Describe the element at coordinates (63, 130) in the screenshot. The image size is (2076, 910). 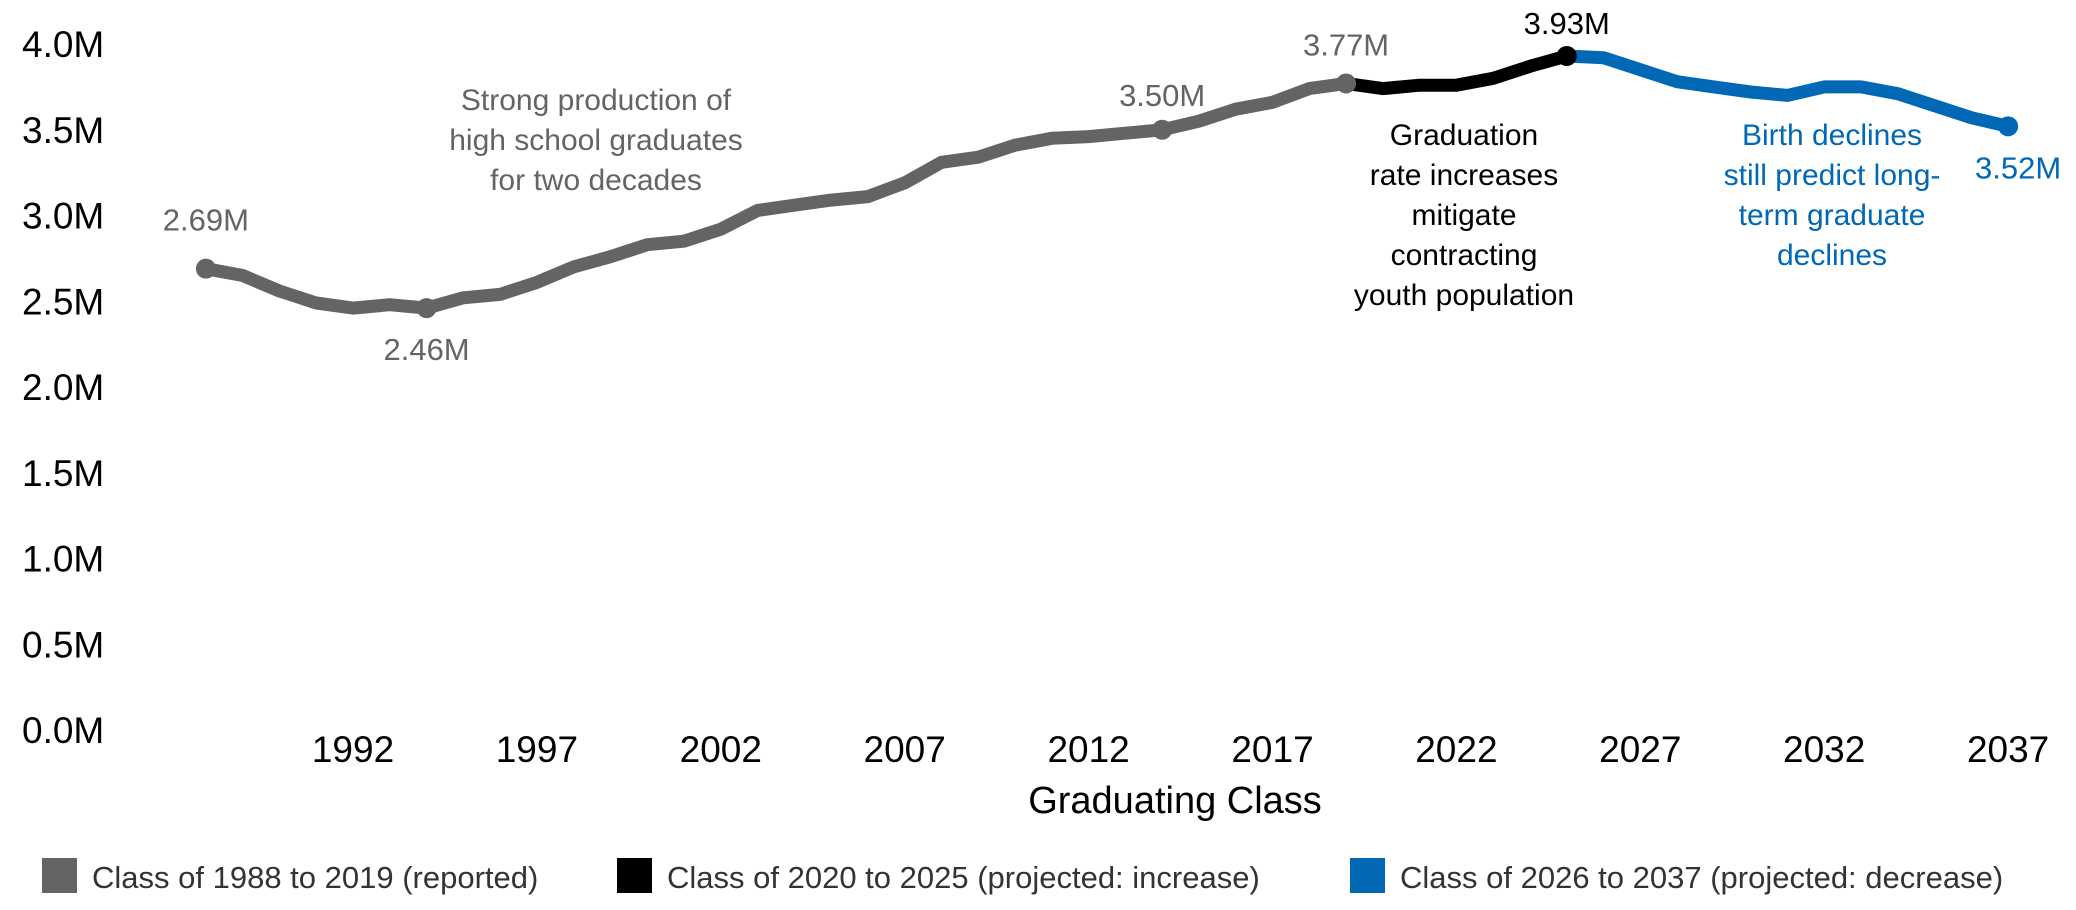
I see `y-tick-label: 3.5M` at that location.